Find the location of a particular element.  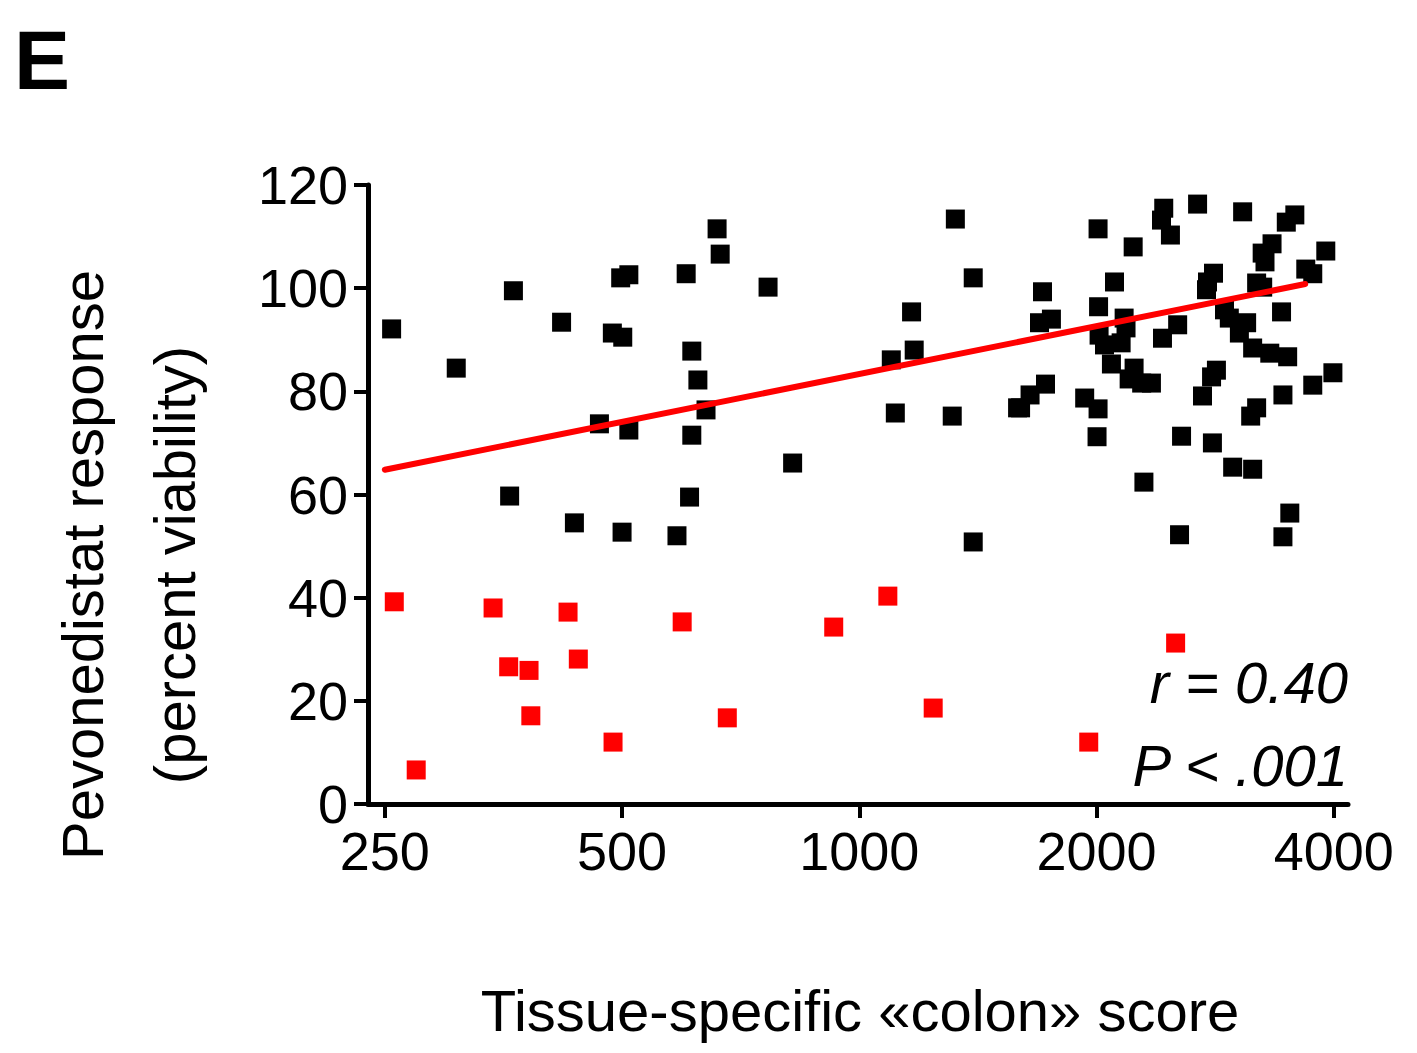

x-axis-title: Tissue-specific «colon» score is located at coordinates (860, 1010).